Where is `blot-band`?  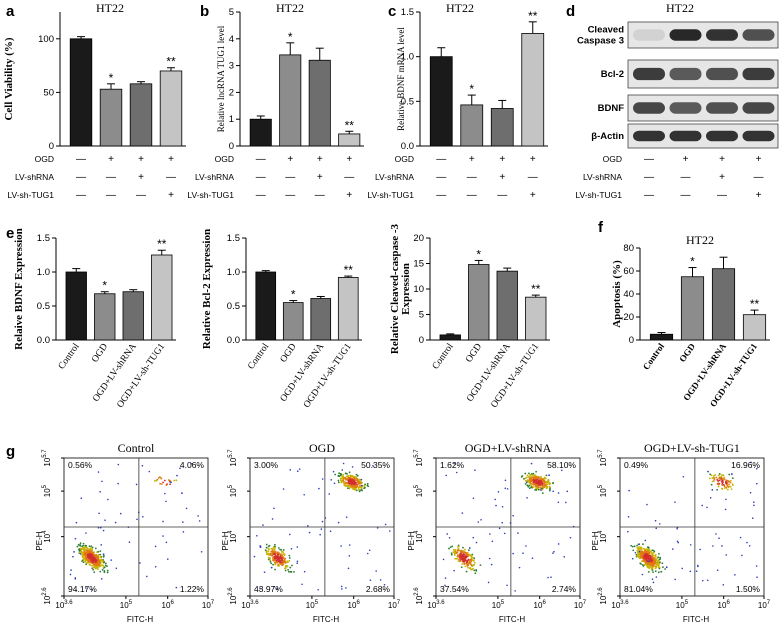
blot-band is located at coordinates (685, 74).